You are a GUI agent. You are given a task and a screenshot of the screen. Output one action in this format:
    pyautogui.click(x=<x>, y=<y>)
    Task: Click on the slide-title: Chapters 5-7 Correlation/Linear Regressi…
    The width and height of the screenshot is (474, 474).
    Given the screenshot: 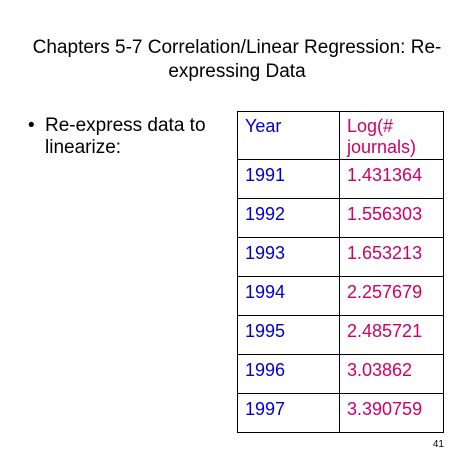 What is the action you would take?
    pyautogui.click(x=237, y=60)
    